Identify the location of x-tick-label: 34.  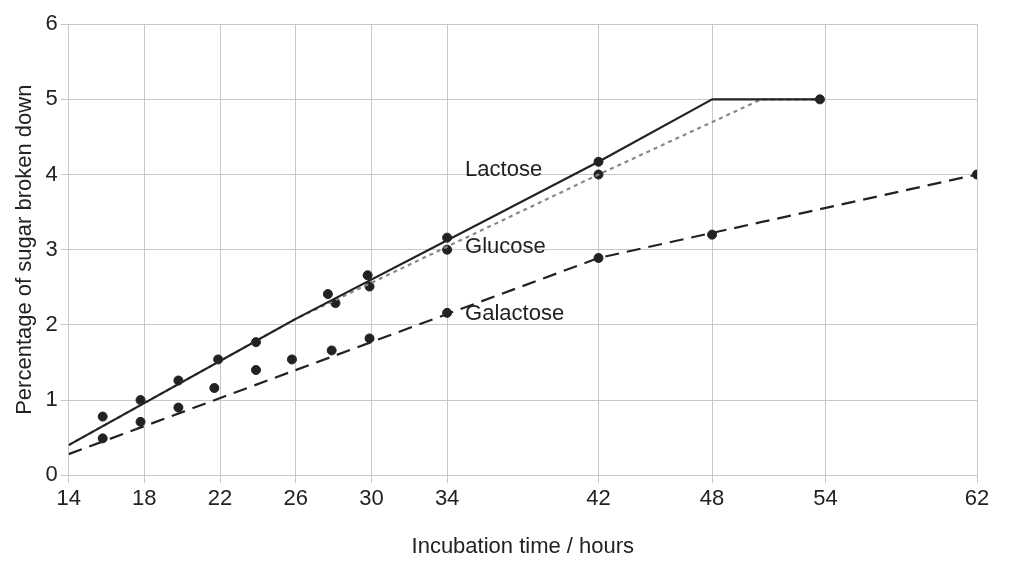
(447, 498).